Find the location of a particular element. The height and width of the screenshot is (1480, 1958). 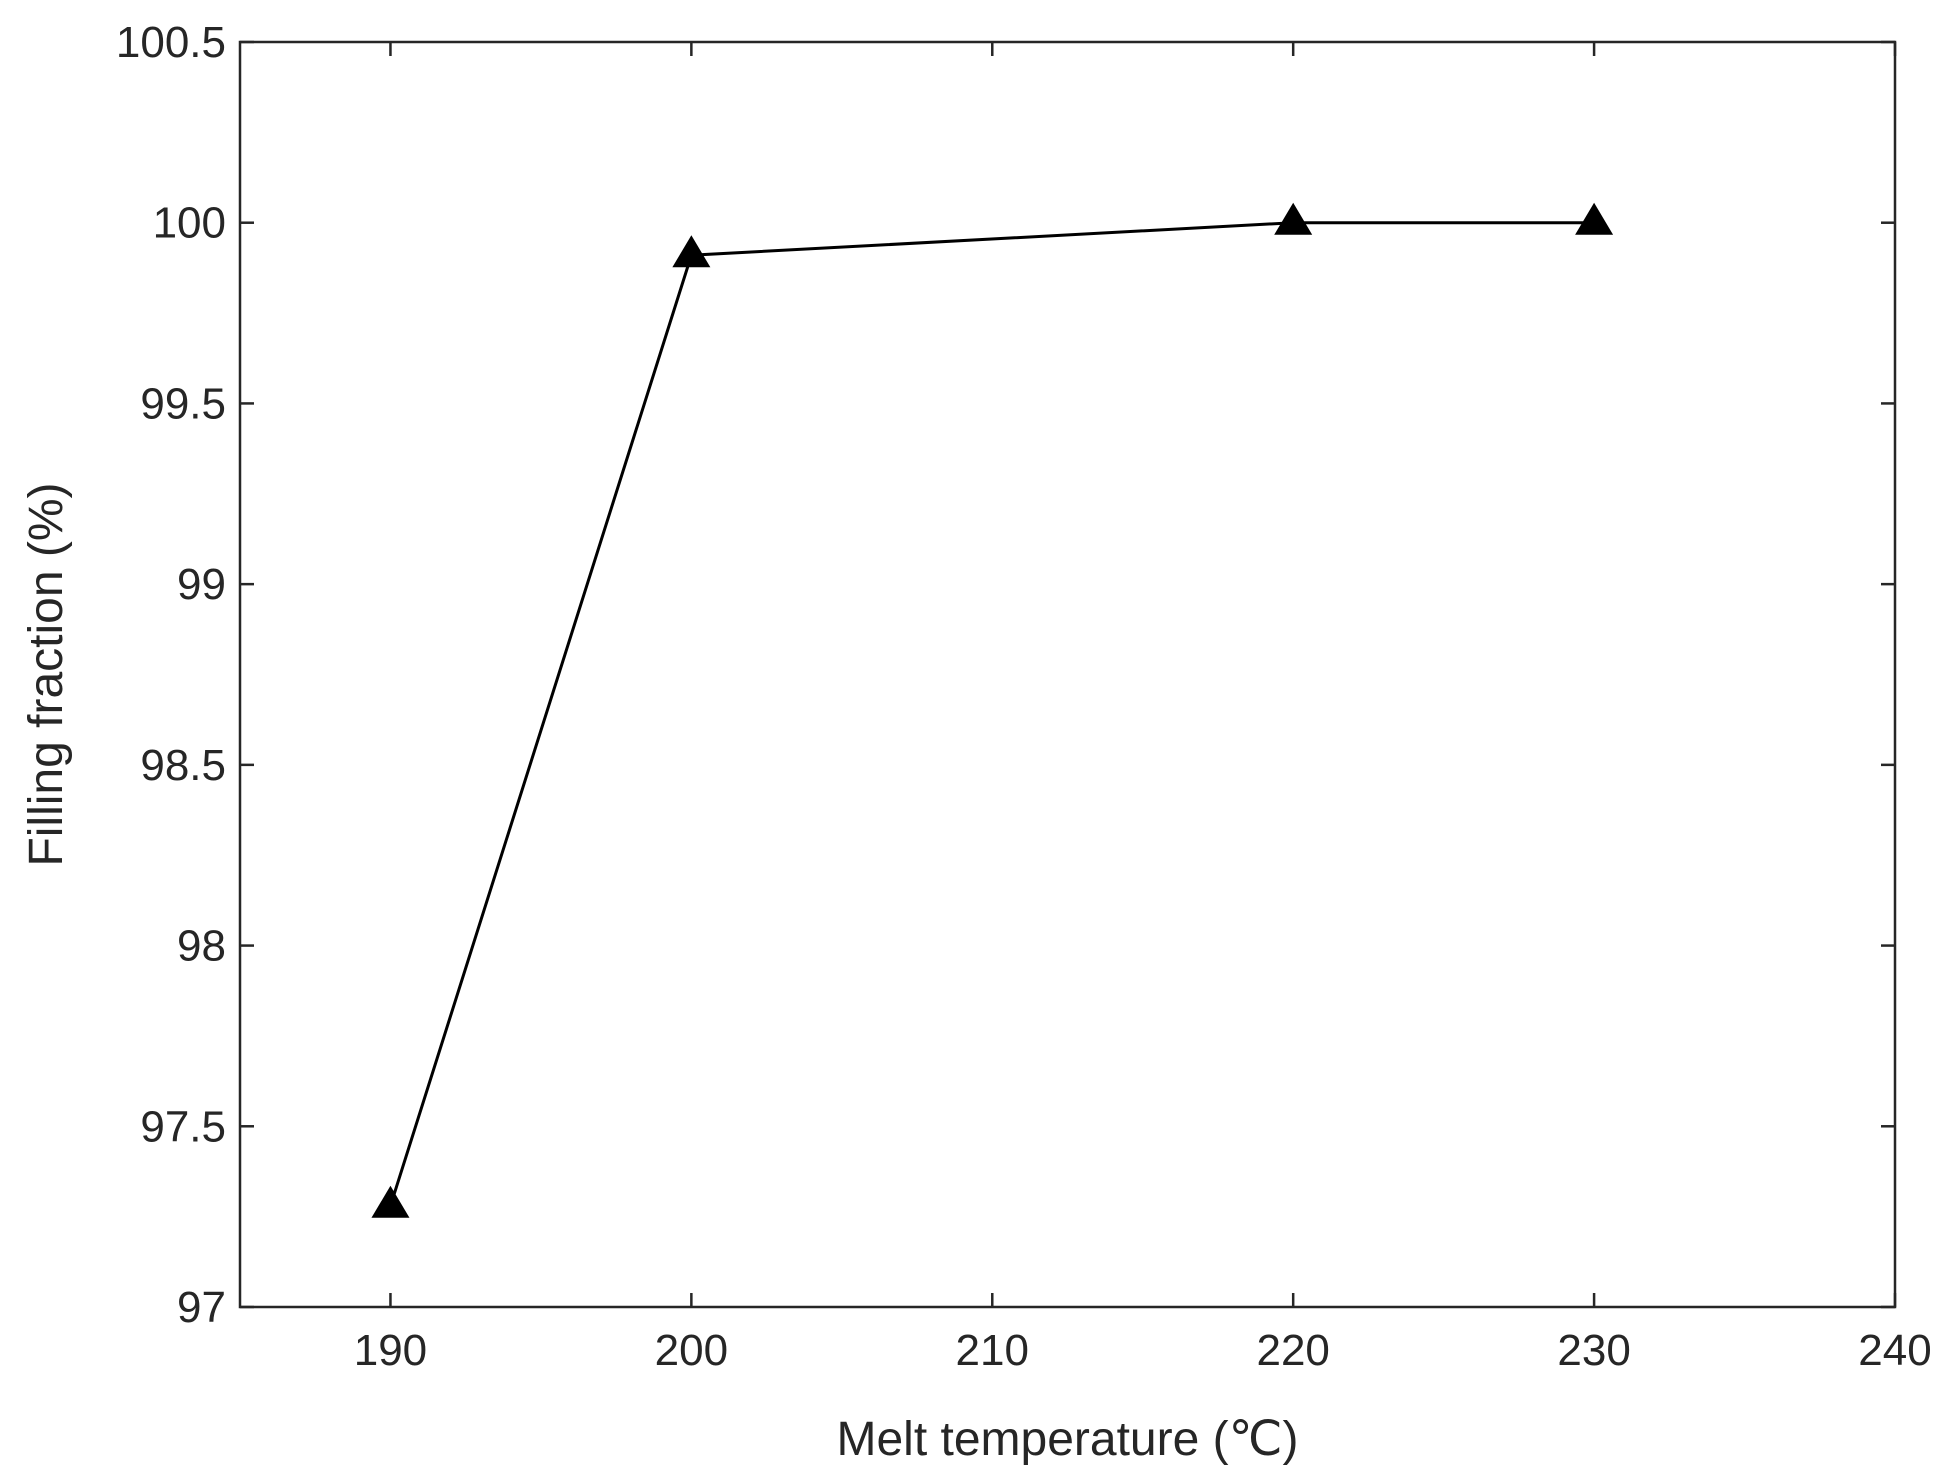

y-tick-label: 99 is located at coordinates (201, 584).